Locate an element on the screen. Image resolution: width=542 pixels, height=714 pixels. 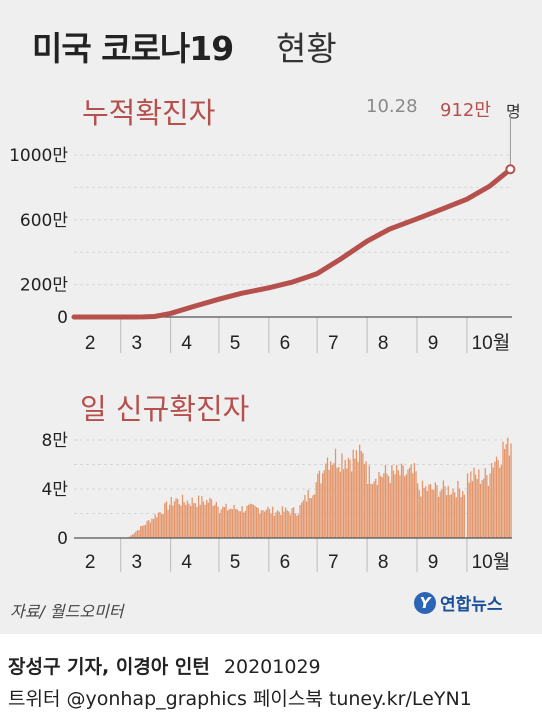
x-tick-label: 7 is located at coordinates (333, 343).